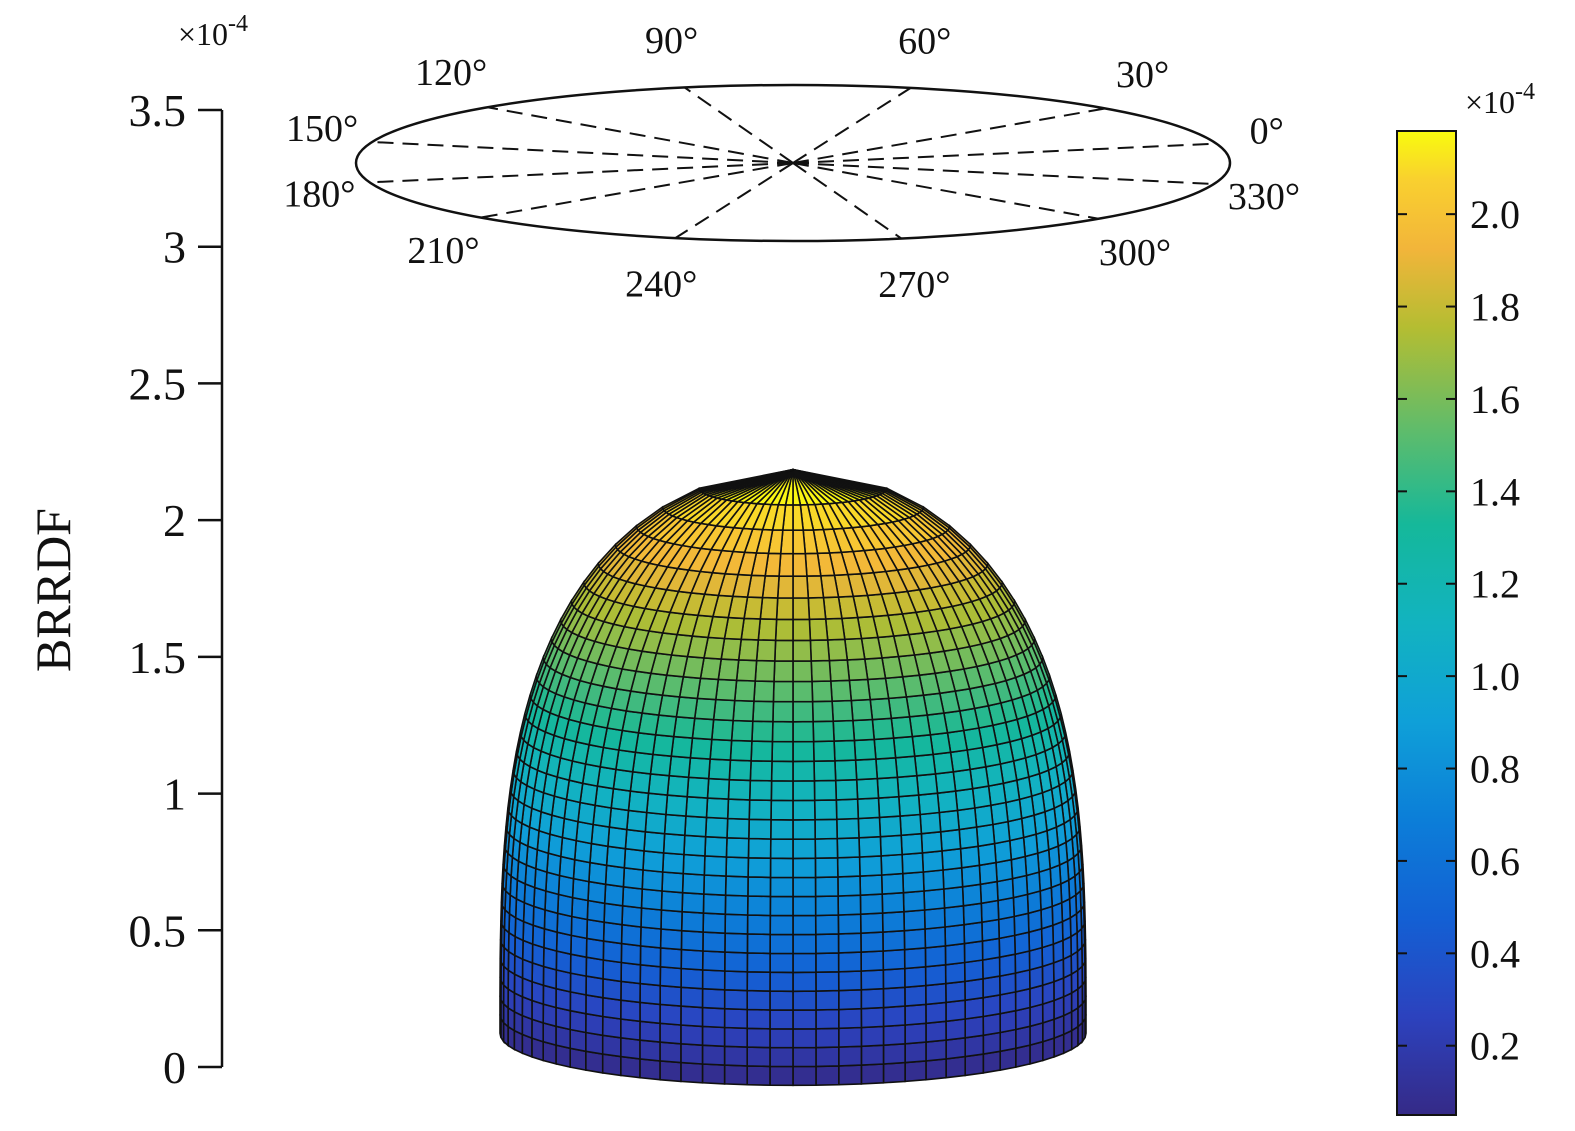 This screenshot has height=1131, width=1575. Describe the element at coordinates (1495, 1046) in the screenshot. I see `colorbar-tick-label: 0.2` at that location.